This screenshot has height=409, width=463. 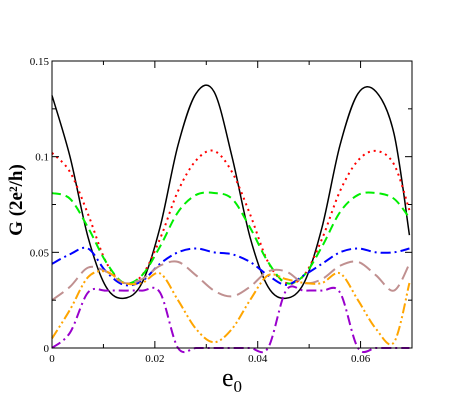 I want to click on y-tick-label: 0.1, so click(x=42, y=158).